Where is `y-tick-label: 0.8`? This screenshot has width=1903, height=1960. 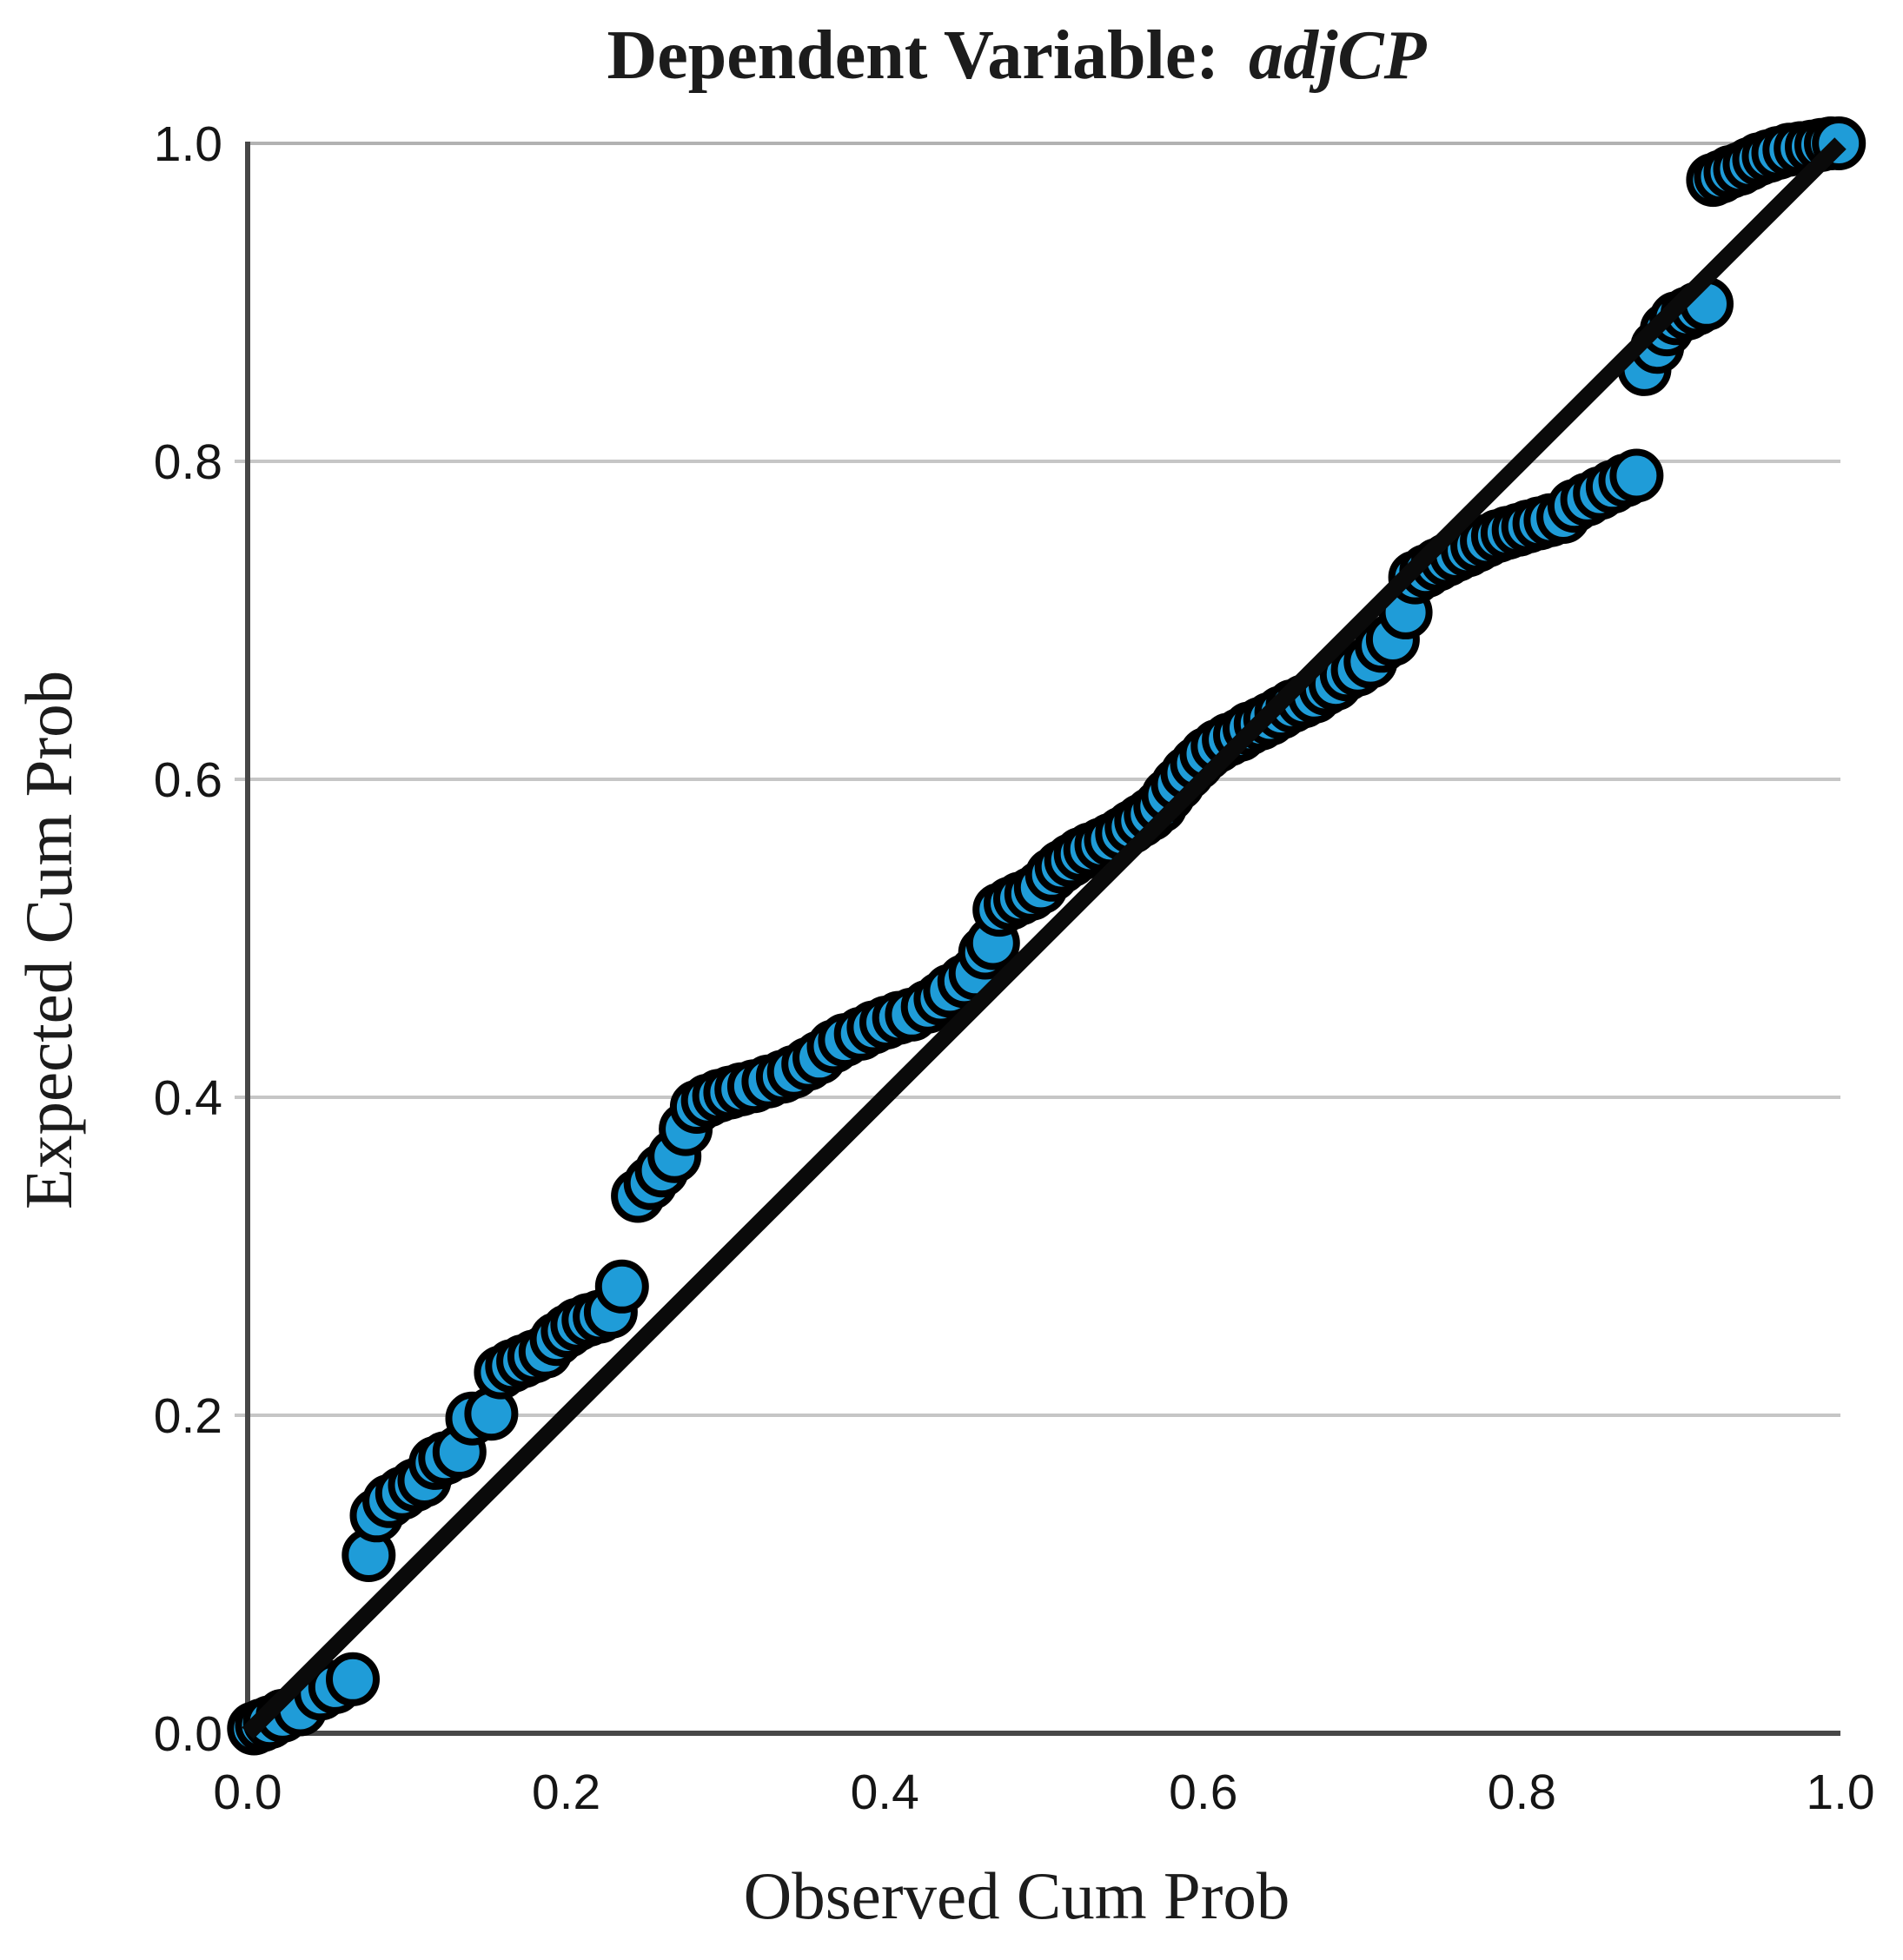 y-tick-label: 0.8 is located at coordinates (188, 462).